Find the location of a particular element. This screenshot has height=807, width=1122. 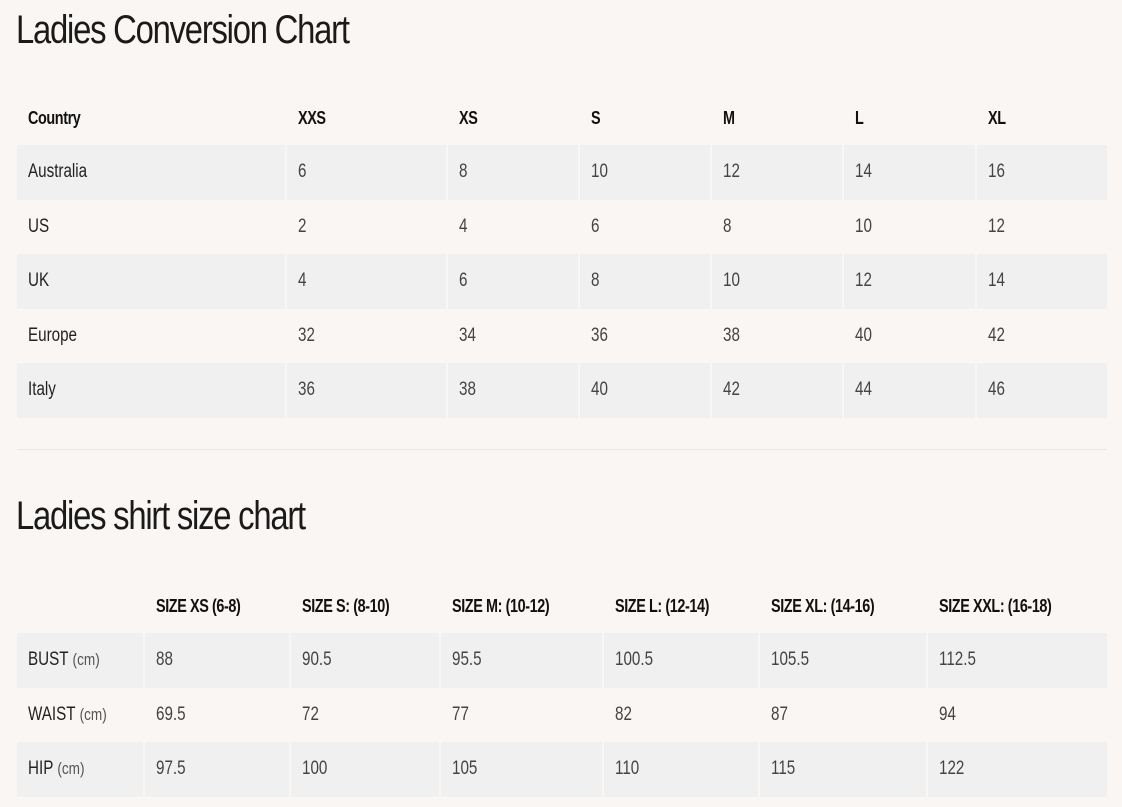

table-cell-text: 72 is located at coordinates (310, 714).